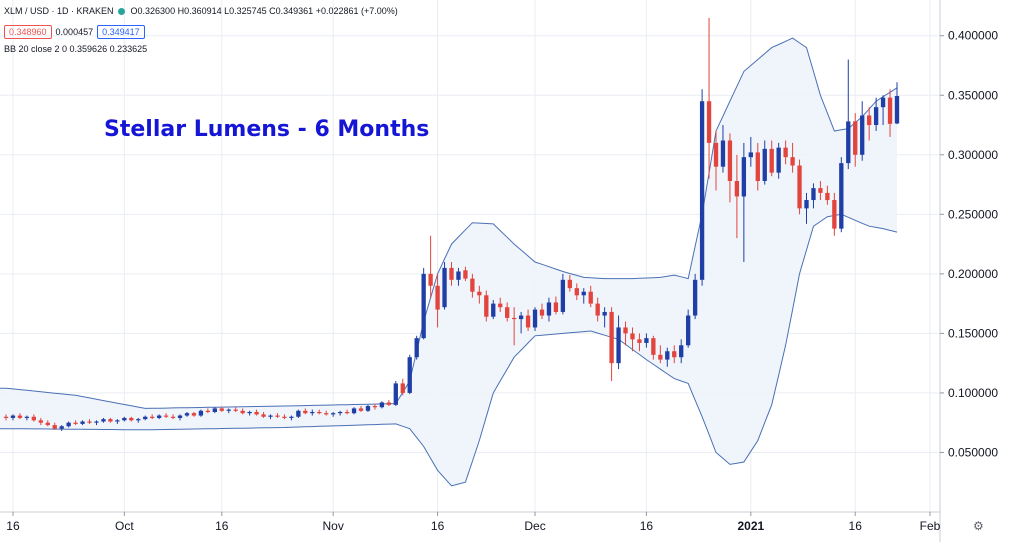 The image size is (1024, 542). I want to click on price-tick-label: 0.200000, so click(973, 274).